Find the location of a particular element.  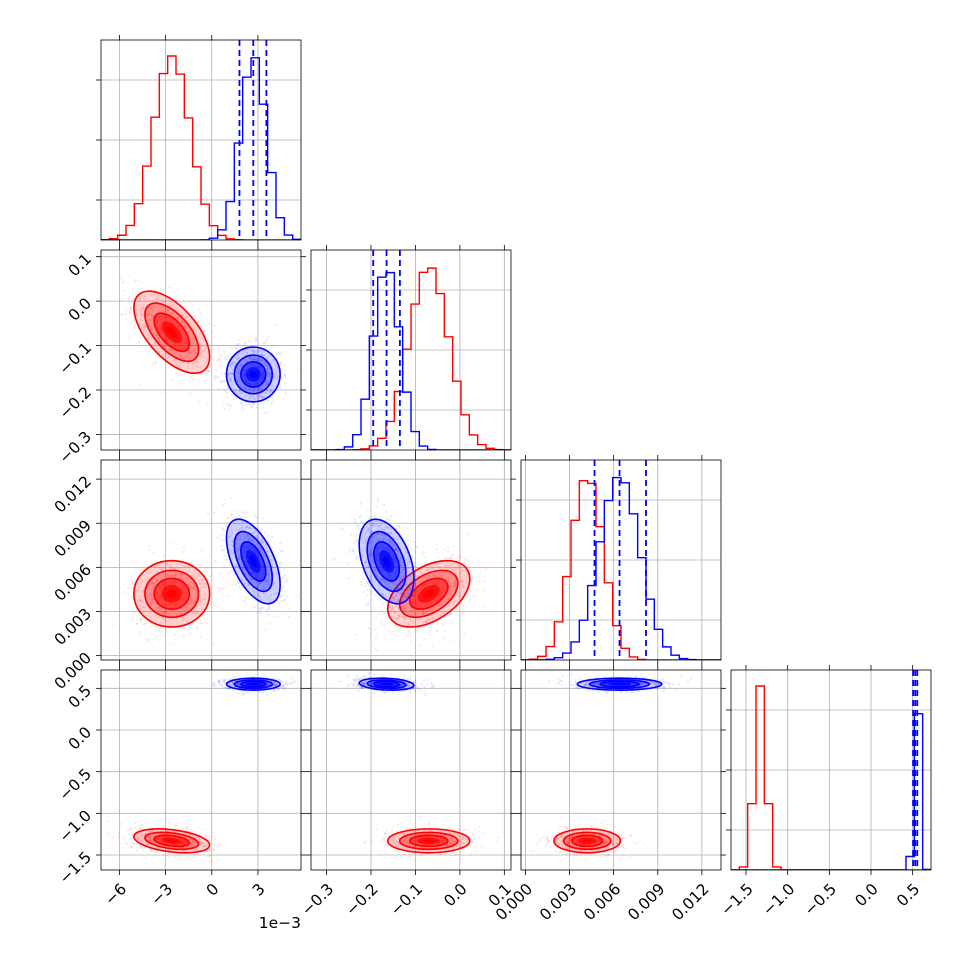

x-tick-label: 3 is located at coordinates (259, 890).